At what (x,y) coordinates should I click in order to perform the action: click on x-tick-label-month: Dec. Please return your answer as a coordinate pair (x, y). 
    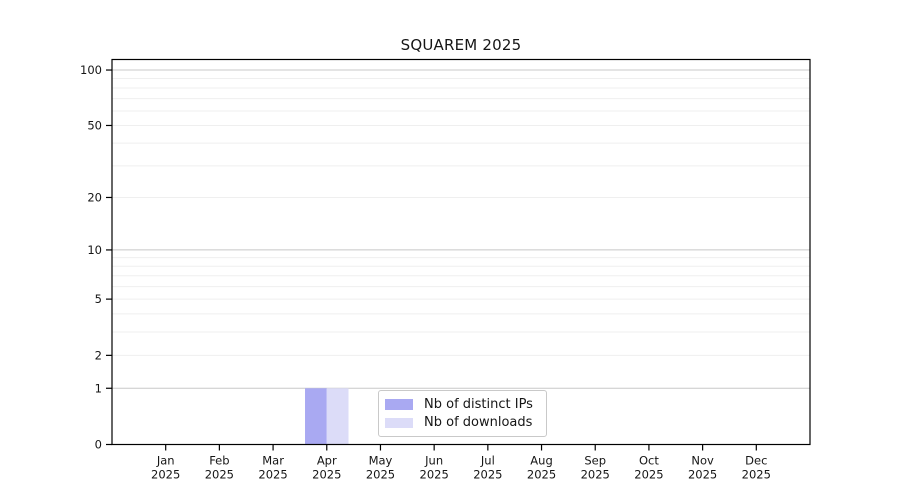
    Looking at the image, I should click on (756, 461).